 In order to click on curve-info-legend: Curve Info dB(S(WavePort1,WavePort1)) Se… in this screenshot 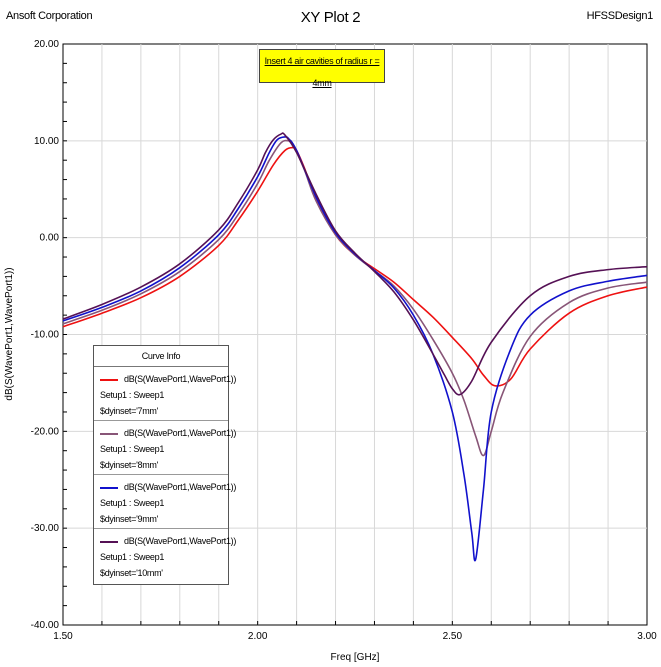, I will do `click(164, 465)`.